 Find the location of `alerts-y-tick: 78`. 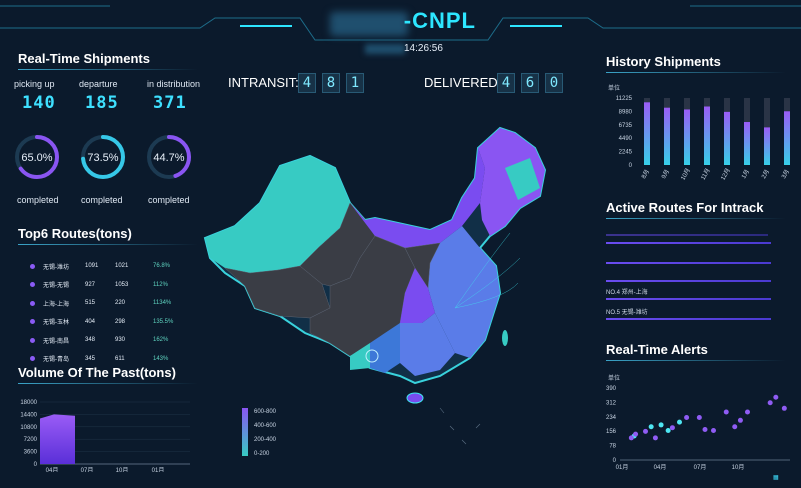

alerts-y-tick: 78 is located at coordinates (612, 447).